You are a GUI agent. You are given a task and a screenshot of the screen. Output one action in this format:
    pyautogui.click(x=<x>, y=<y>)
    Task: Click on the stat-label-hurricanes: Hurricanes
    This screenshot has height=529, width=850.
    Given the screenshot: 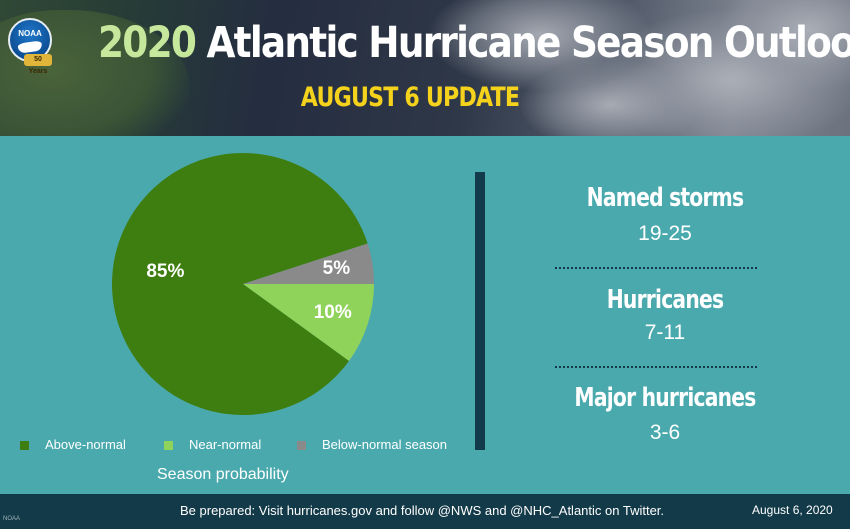 What is the action you would take?
    pyautogui.click(x=665, y=300)
    